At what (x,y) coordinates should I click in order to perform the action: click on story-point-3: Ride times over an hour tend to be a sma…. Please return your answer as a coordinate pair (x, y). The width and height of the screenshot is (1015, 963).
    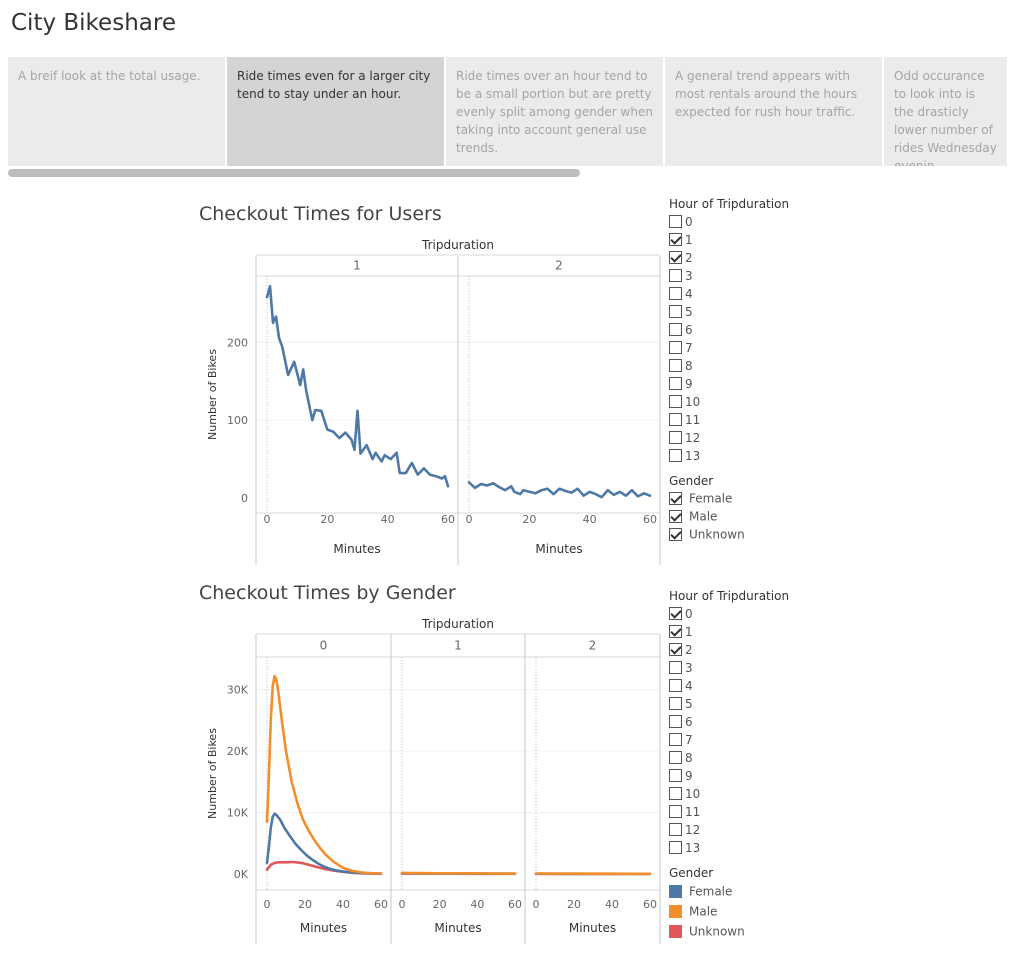
    Looking at the image, I should click on (554, 111).